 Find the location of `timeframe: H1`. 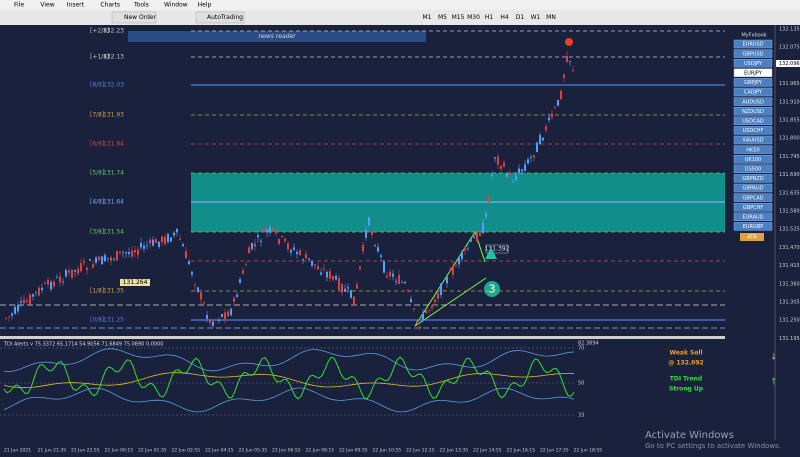

timeframe: H1 is located at coordinates (489, 17).